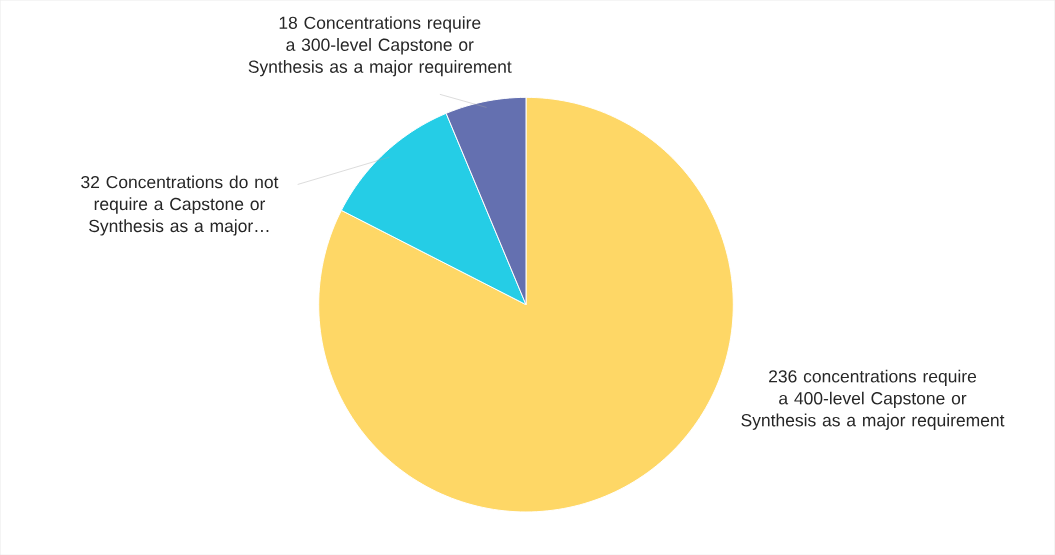  Describe the element at coordinates (380, 46) in the screenshot. I see `slice-label: 18 Concentrations require a 300-level Capstone or Synthesis as a major requirement` at that location.